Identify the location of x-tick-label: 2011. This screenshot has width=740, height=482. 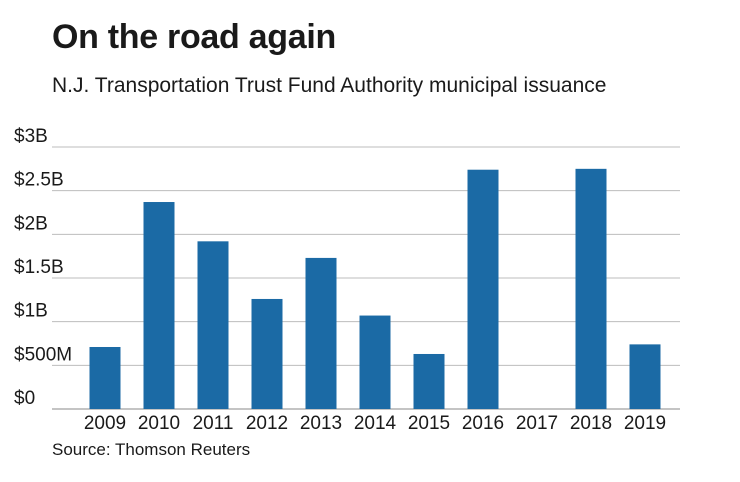
(213, 423).